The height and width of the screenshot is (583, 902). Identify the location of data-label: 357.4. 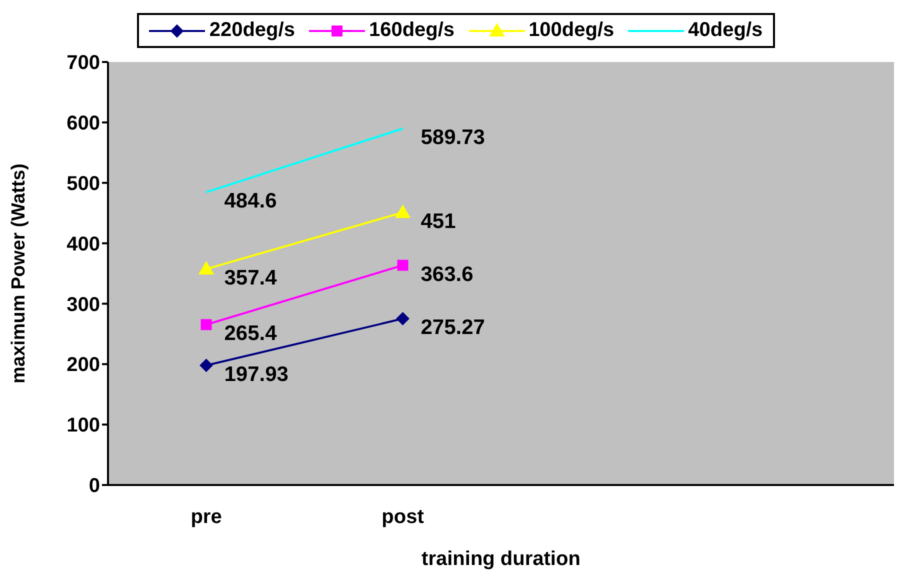
(251, 278).